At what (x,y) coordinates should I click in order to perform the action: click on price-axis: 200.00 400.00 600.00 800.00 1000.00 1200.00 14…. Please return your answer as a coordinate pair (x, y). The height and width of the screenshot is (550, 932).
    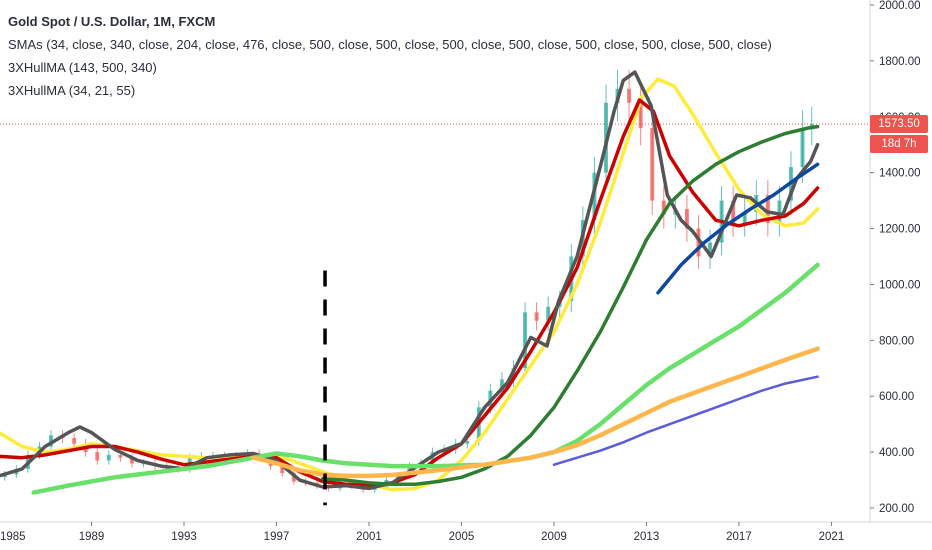
    Looking at the image, I should click on (895, 257).